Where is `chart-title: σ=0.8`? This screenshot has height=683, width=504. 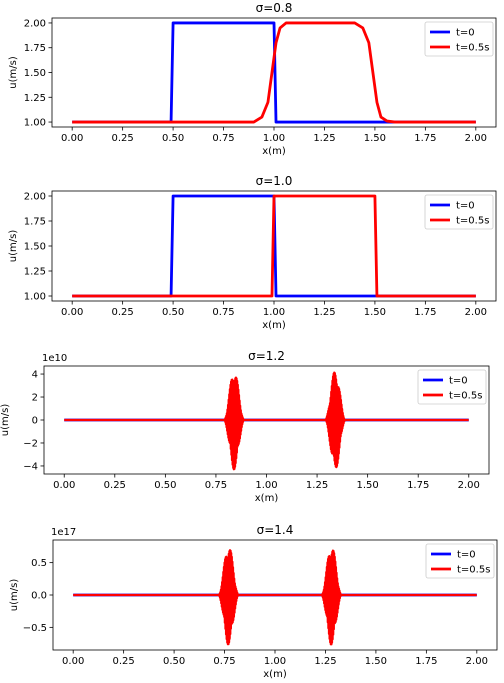 chart-title: σ=0.8 is located at coordinates (274, 8).